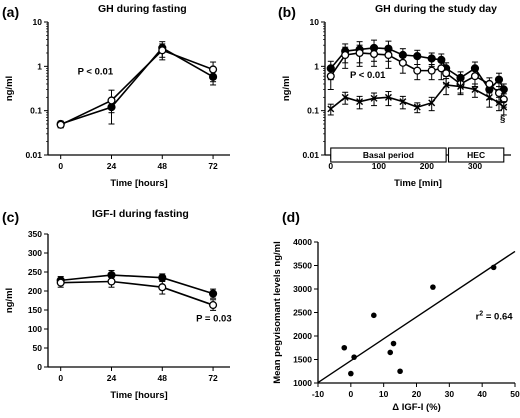 Image resolution: width=520 pixels, height=418 pixels. What do you see at coordinates (478, 317) in the screenshot?
I see `annotation-part: r` at bounding box center [478, 317].